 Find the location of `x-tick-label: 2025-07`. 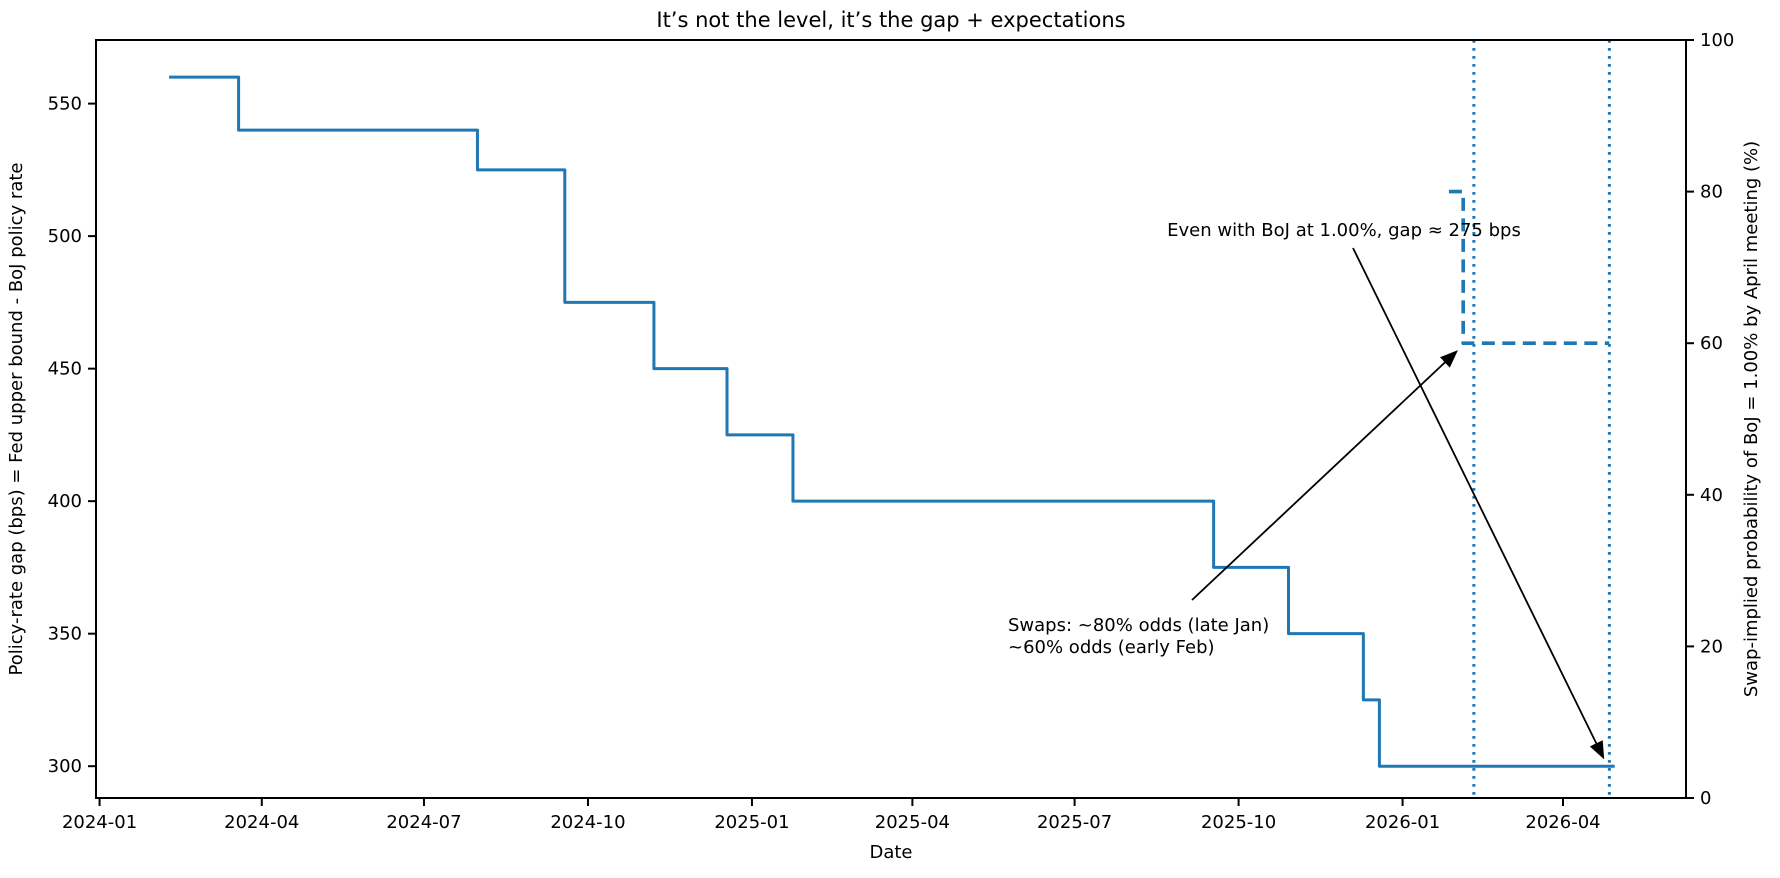

x-tick-label: 2025-07 is located at coordinates (1074, 822).